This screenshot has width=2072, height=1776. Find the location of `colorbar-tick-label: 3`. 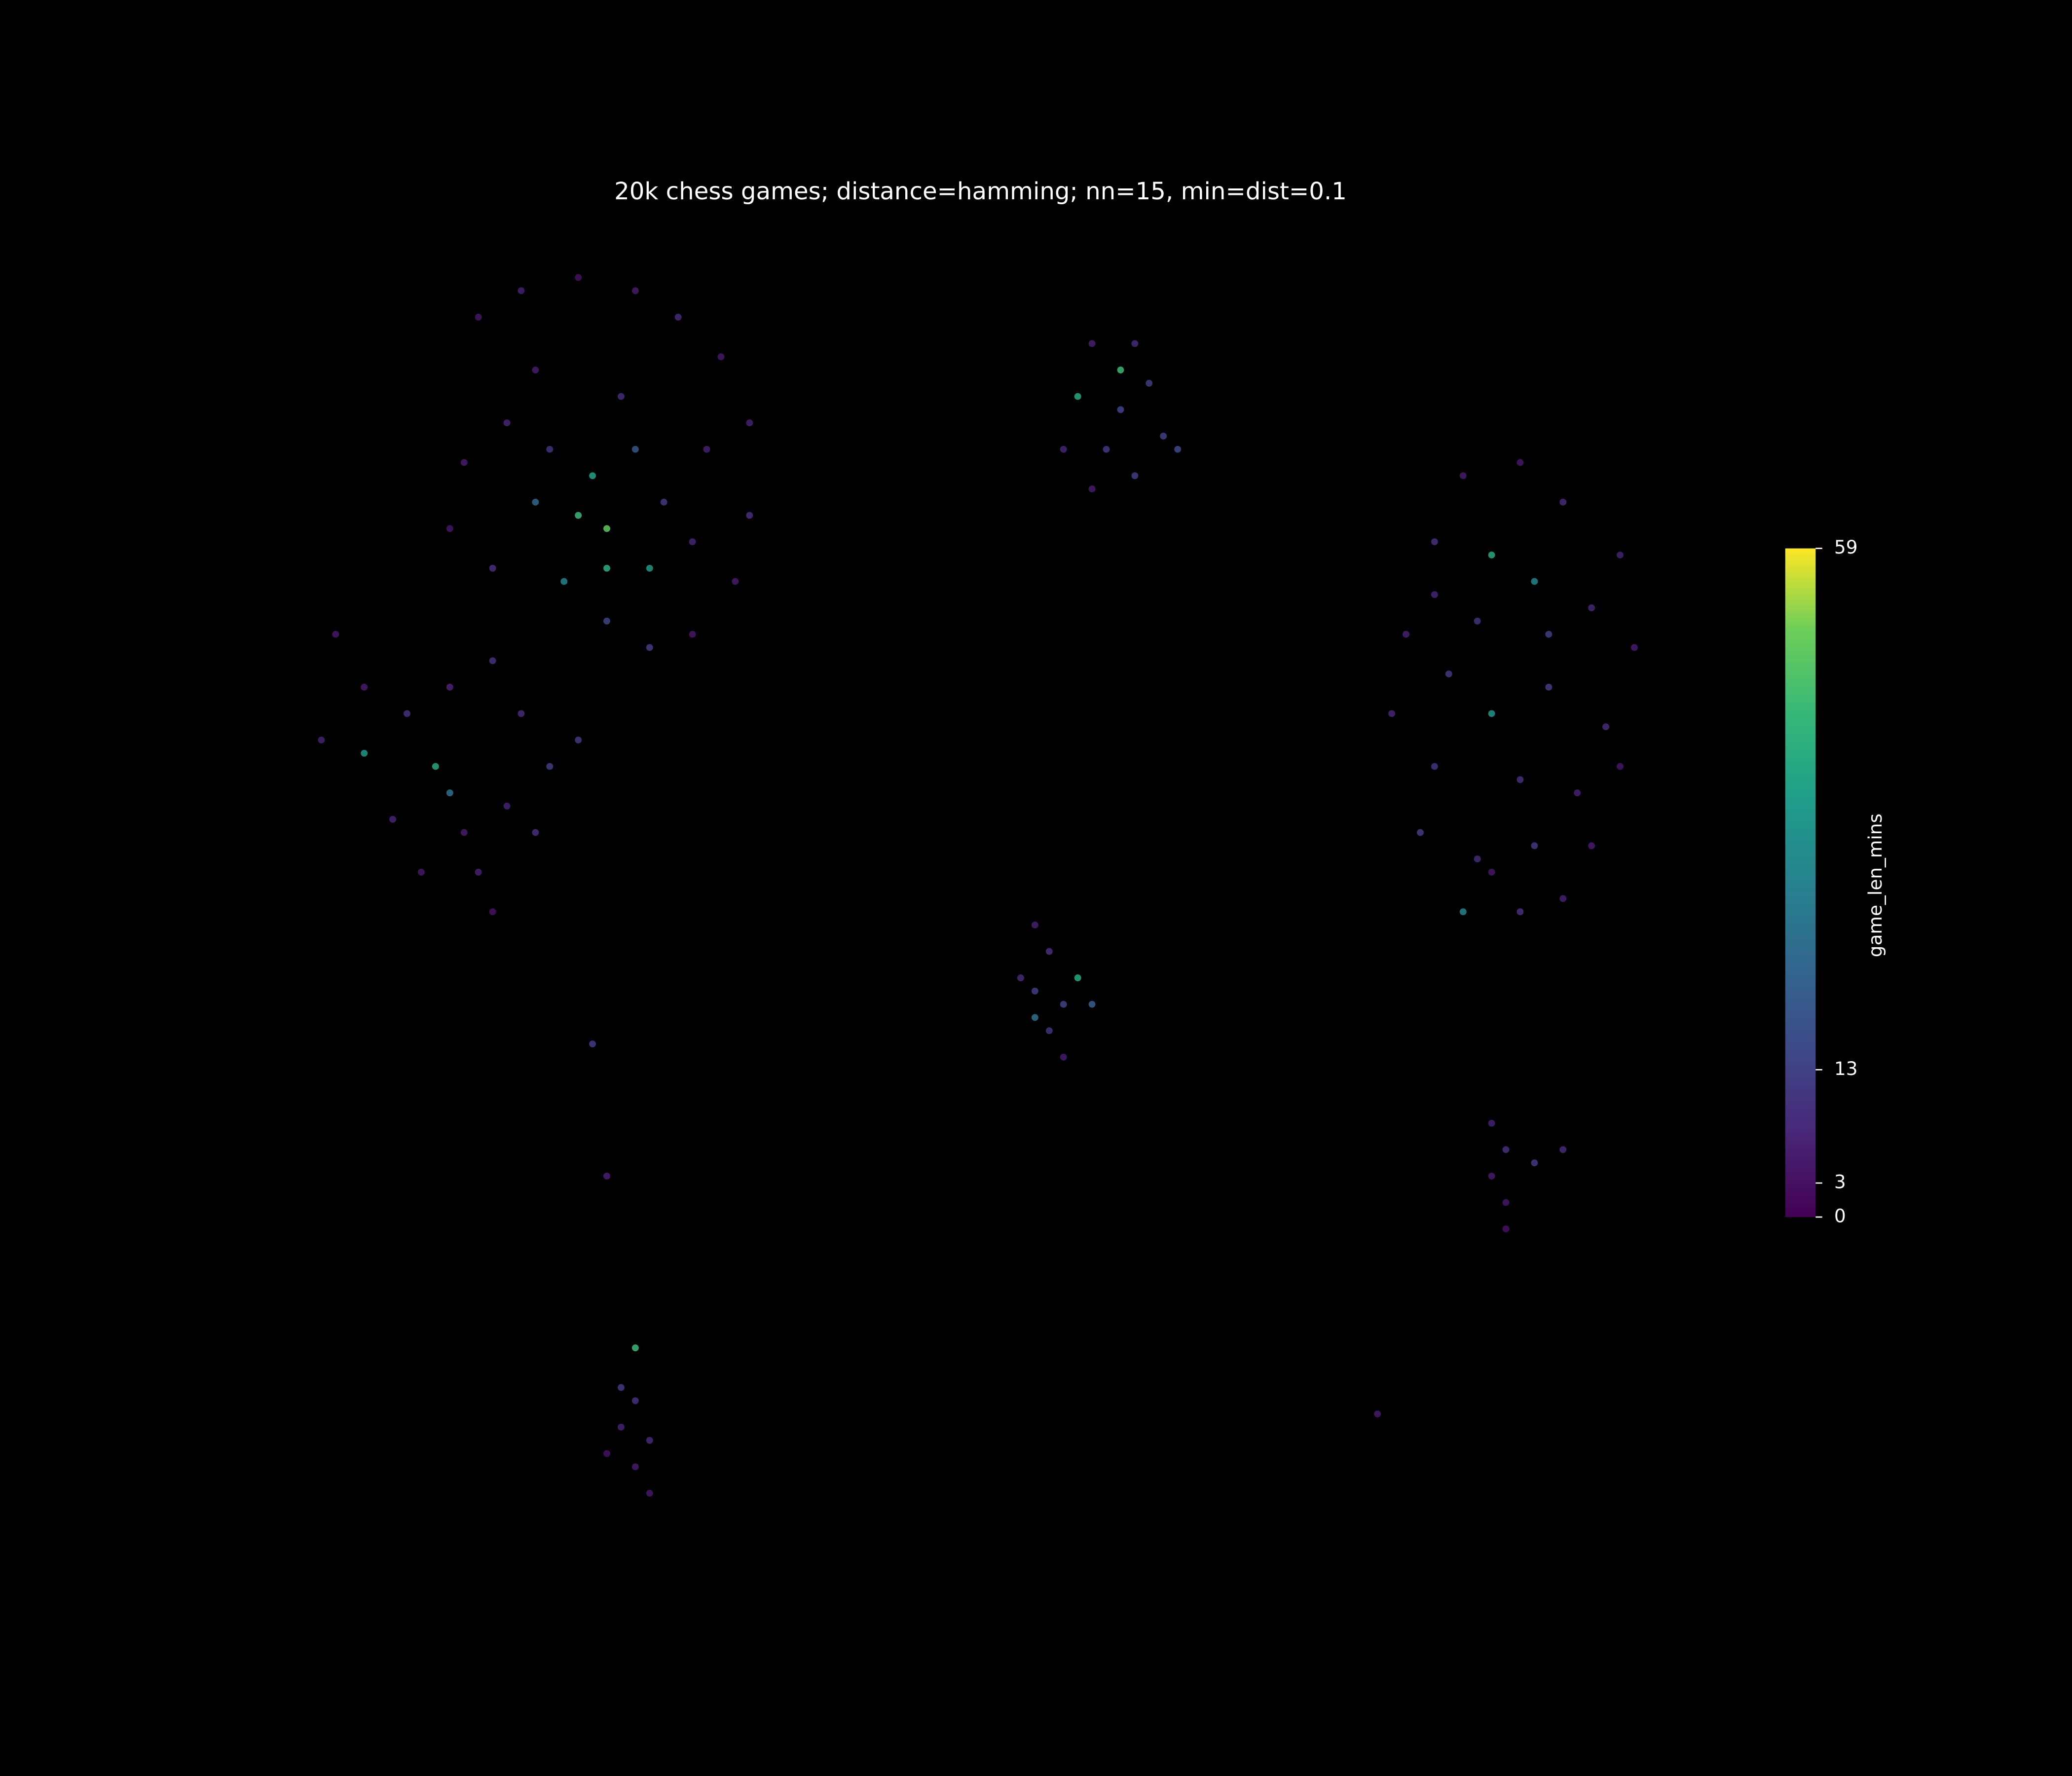

colorbar-tick-label: 3 is located at coordinates (1840, 1182).